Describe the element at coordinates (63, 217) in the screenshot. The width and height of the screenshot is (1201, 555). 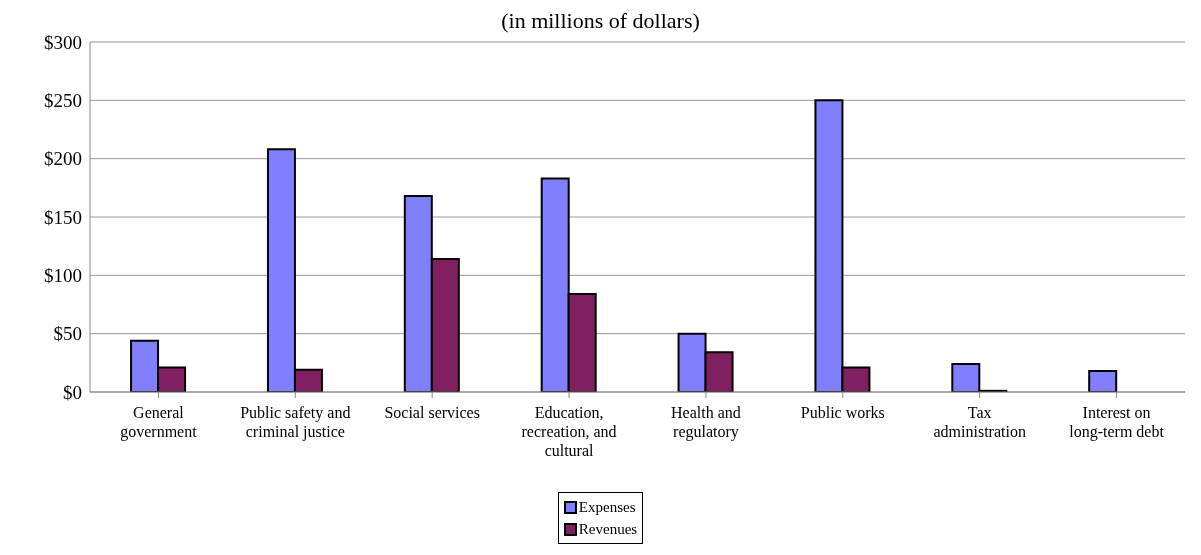
I see `y-tick-label: $150` at that location.